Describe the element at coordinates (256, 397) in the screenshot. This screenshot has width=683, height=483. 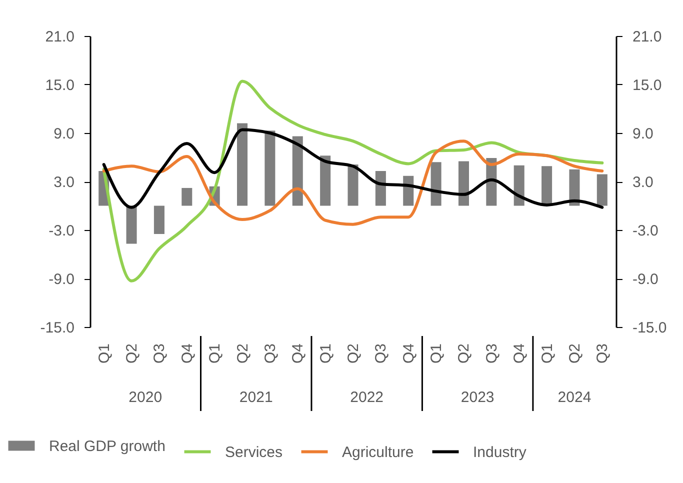
I see `text: 2021` at that location.